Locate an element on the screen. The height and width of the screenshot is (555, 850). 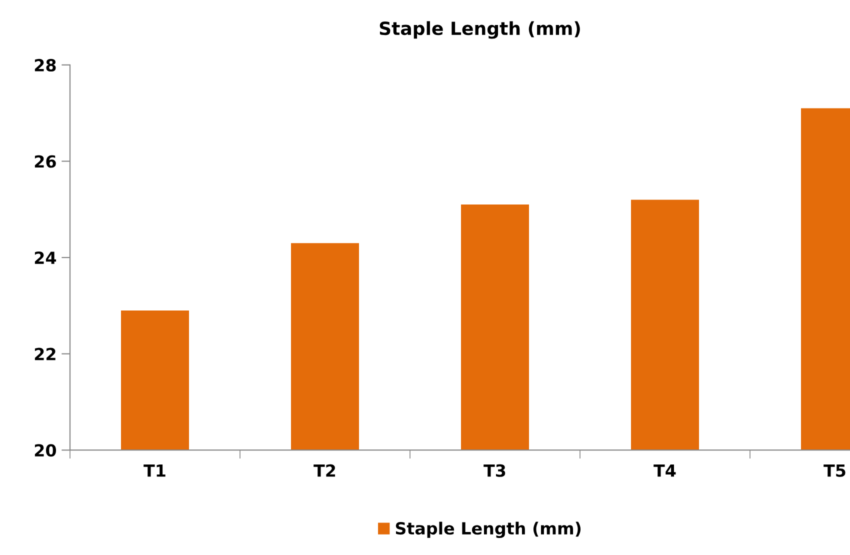
chart-title: Staple Length (mm) is located at coordinates (480, 30).